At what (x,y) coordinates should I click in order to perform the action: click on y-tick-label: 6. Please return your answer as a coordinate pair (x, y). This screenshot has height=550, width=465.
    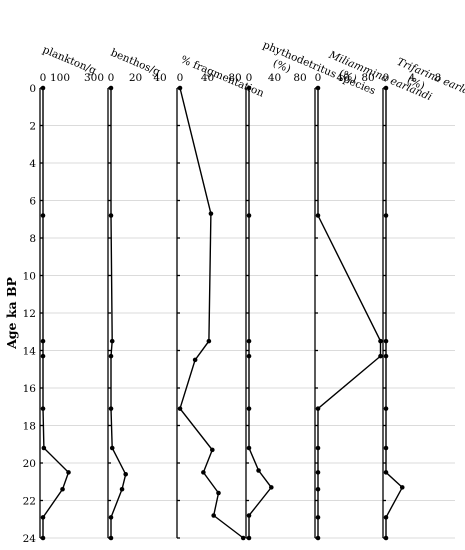
    Looking at the image, I should click on (32, 202).